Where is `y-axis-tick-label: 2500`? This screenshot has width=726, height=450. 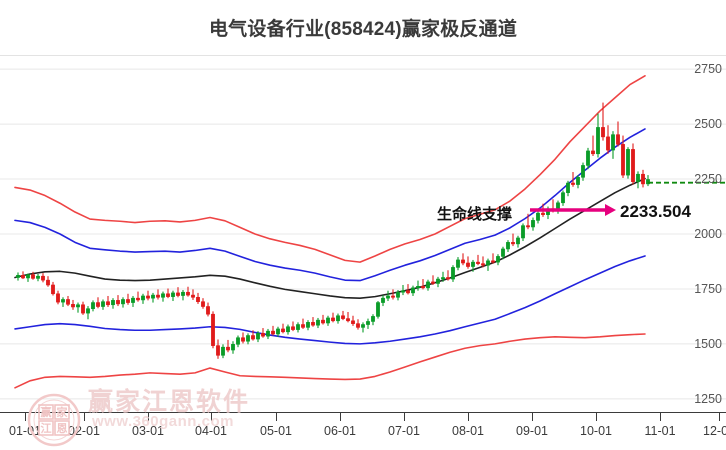 y-axis-tick-label: 2500 is located at coordinates (708, 124).